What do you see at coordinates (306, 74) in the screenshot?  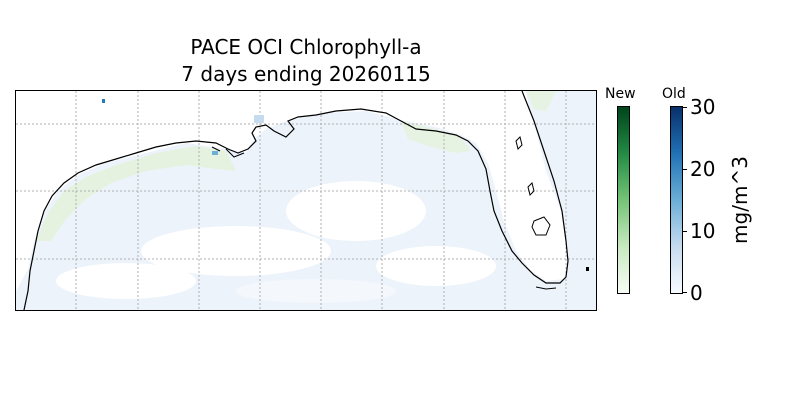 I see `map-title-line2: 7 days ending 20260115` at bounding box center [306, 74].